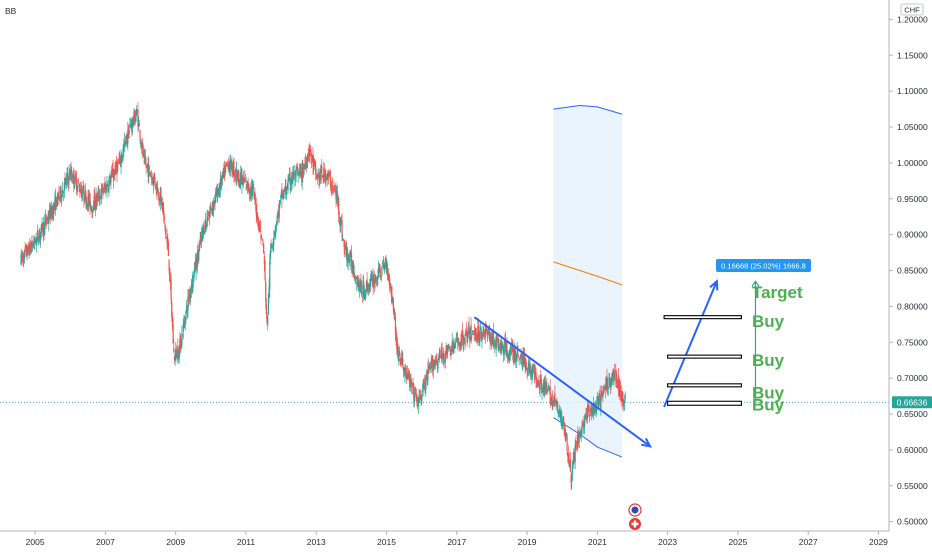  I want to click on projection-line, so click(690, 344).